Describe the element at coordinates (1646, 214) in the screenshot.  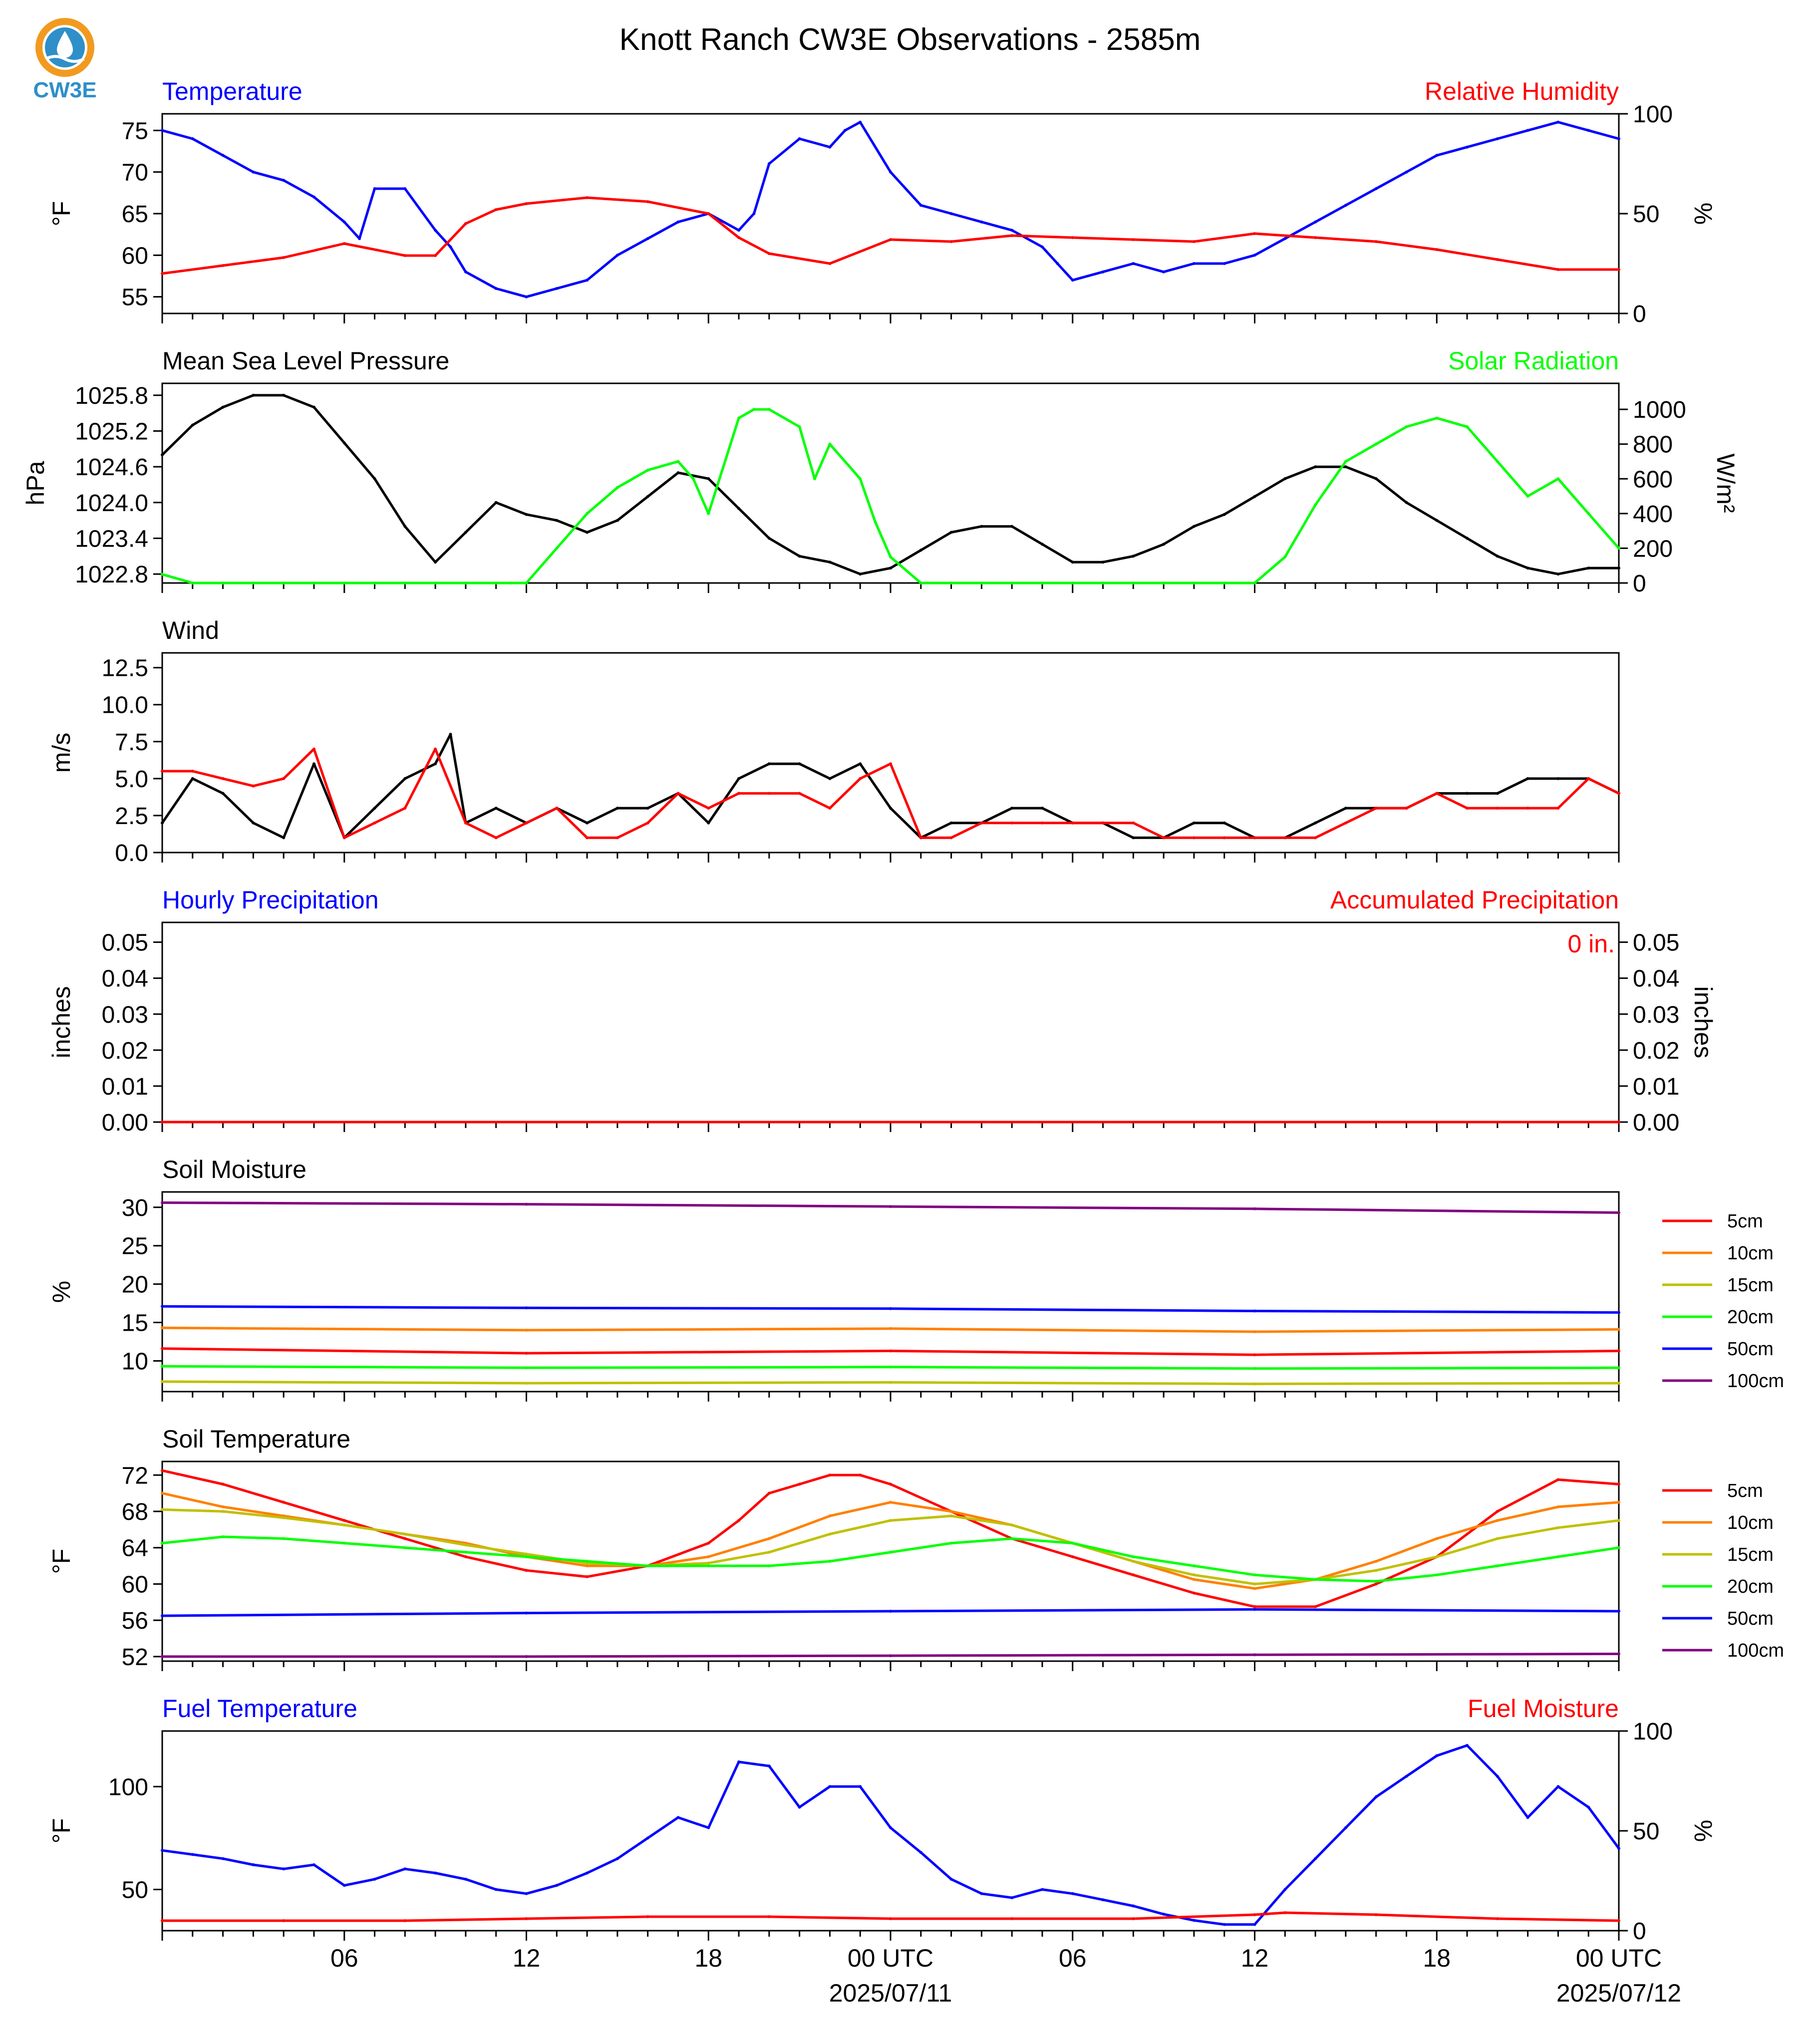
I see `y-tick-label-right: 50` at that location.